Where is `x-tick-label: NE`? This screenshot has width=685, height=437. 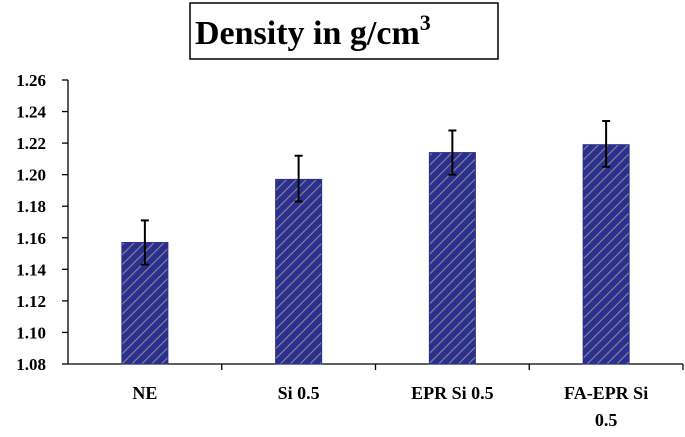
x-tick-label: NE is located at coordinates (144, 393).